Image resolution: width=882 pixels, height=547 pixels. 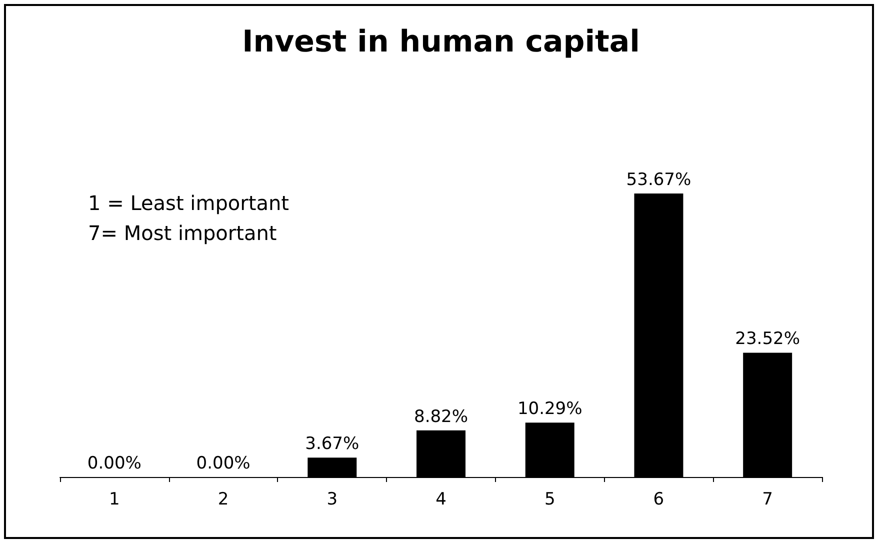 I want to click on annotation: 7= Most important, so click(x=183, y=233).